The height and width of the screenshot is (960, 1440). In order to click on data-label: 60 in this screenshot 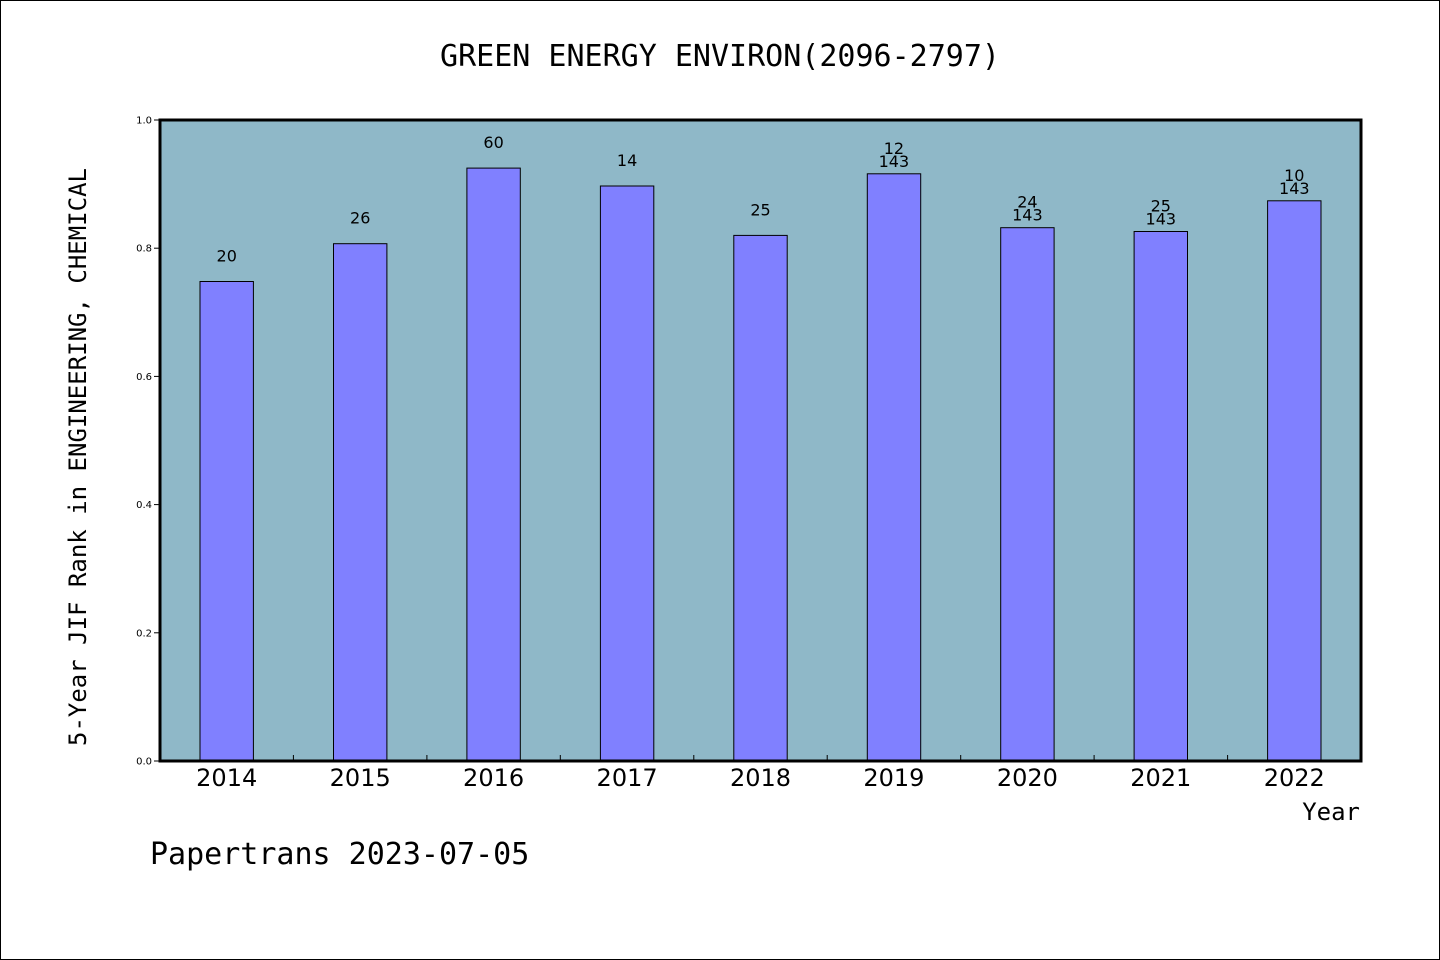, I will do `click(493, 142)`.